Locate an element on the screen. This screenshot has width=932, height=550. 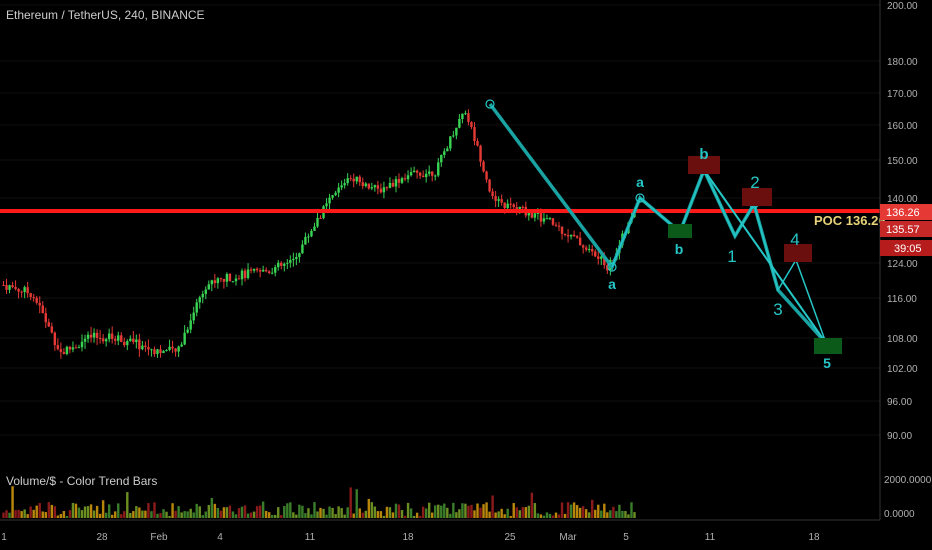
price-tick-label: 200.00 is located at coordinates (902, 6).